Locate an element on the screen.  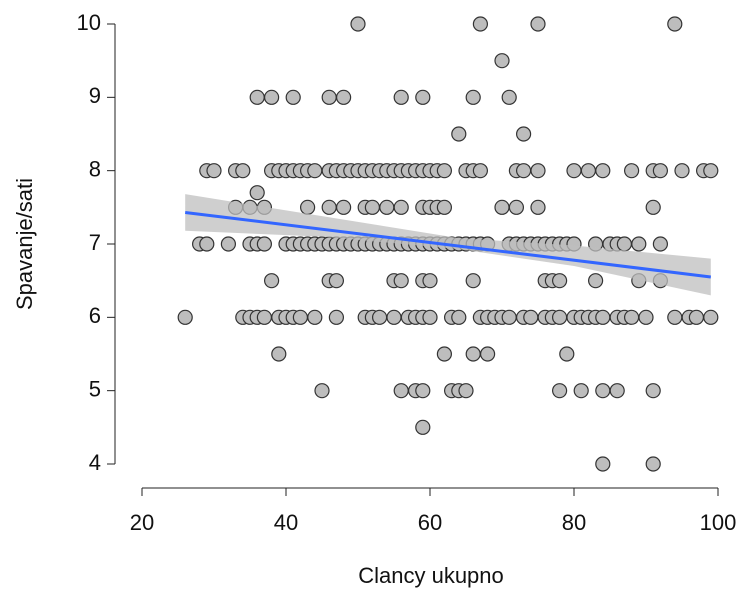
y-tick-label: 7 is located at coordinates (95, 242).